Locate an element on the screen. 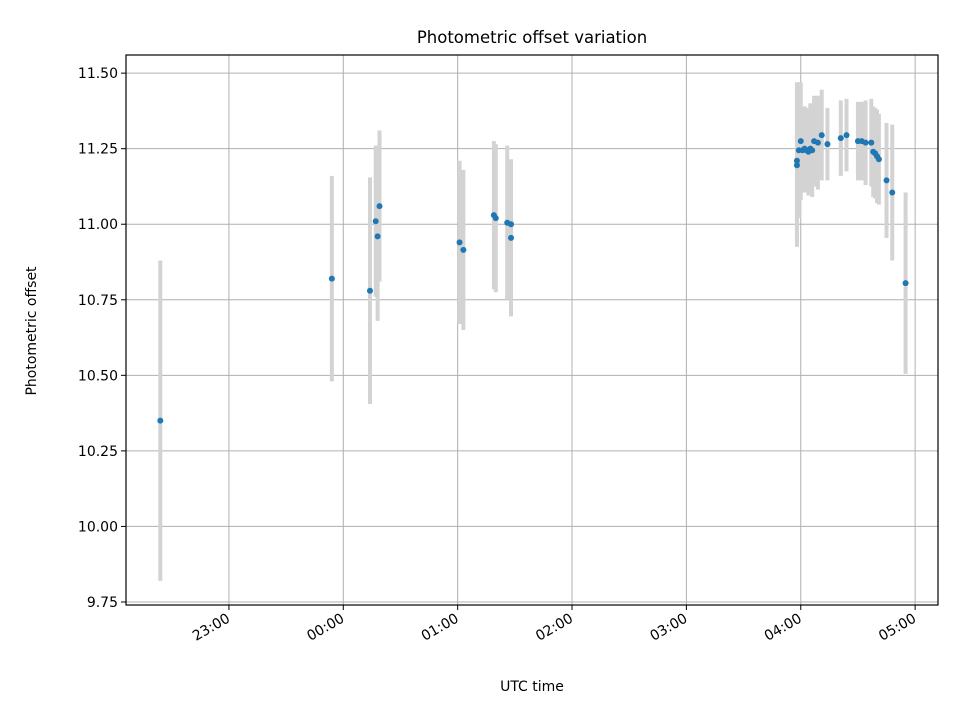 Image resolution: width=960 pixels, height=720 pixels. x-axis-ticks: 23:00 00:00 01:00 02:00 03:00 04:00 05:00 is located at coordinates (554, 625).